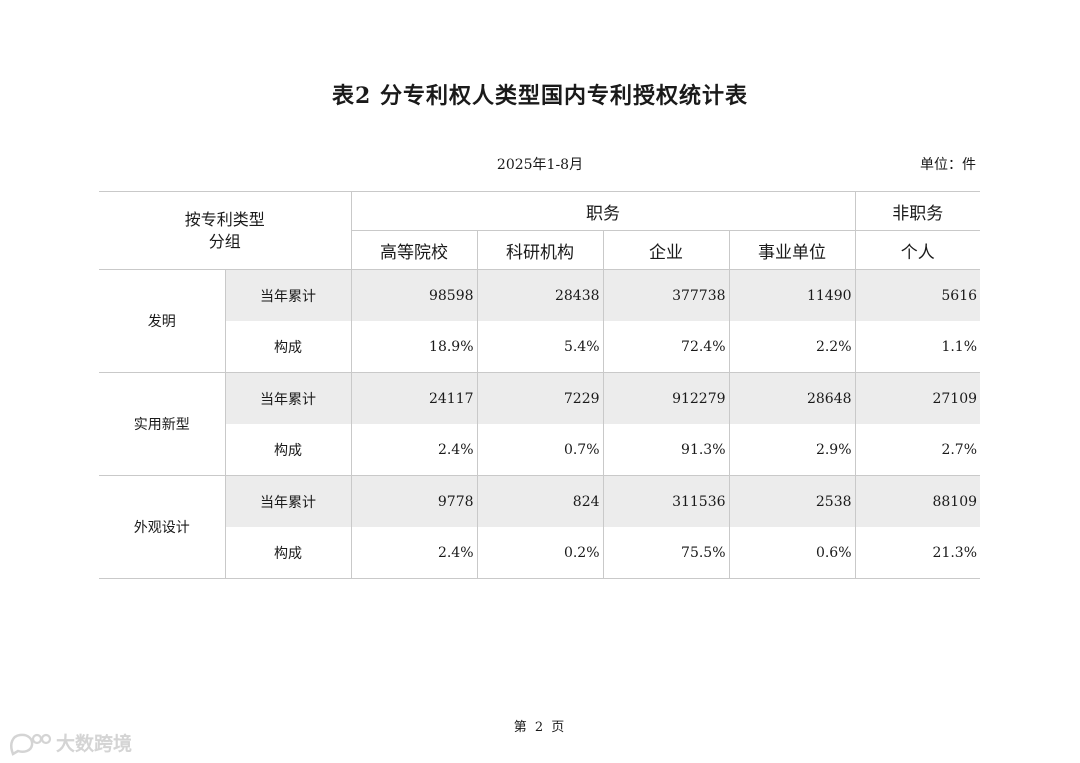 The image size is (1080, 763). What do you see at coordinates (666, 501) in the screenshot?
I see `table-cell: 311536` at bounding box center [666, 501].